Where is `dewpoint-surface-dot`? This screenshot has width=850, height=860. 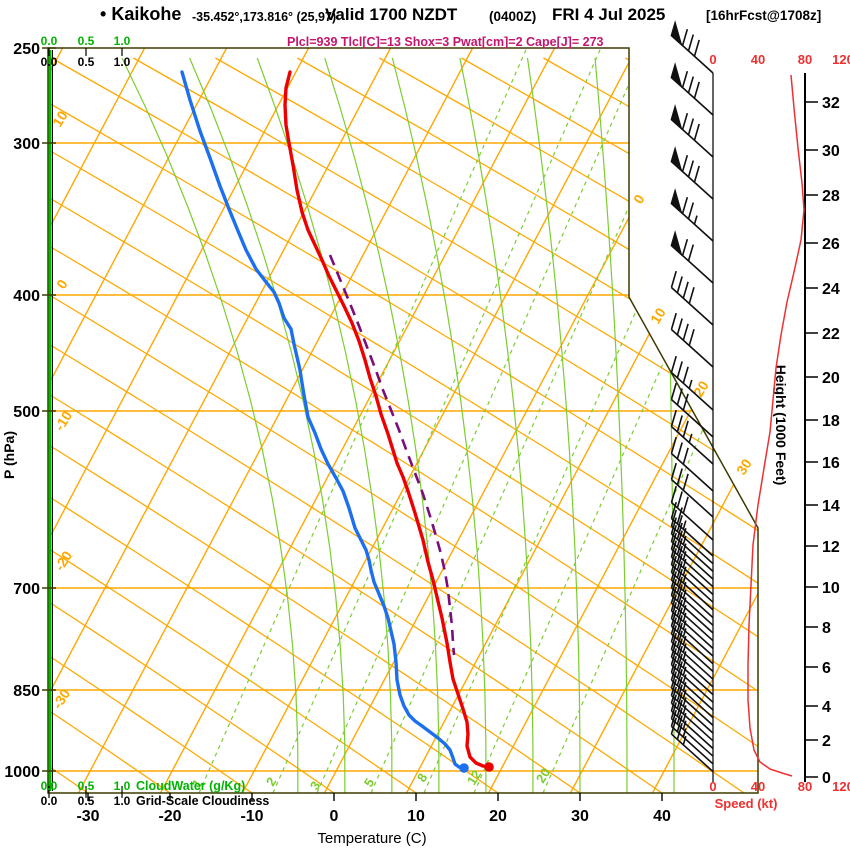
dewpoint-surface-dot is located at coordinates (464, 768).